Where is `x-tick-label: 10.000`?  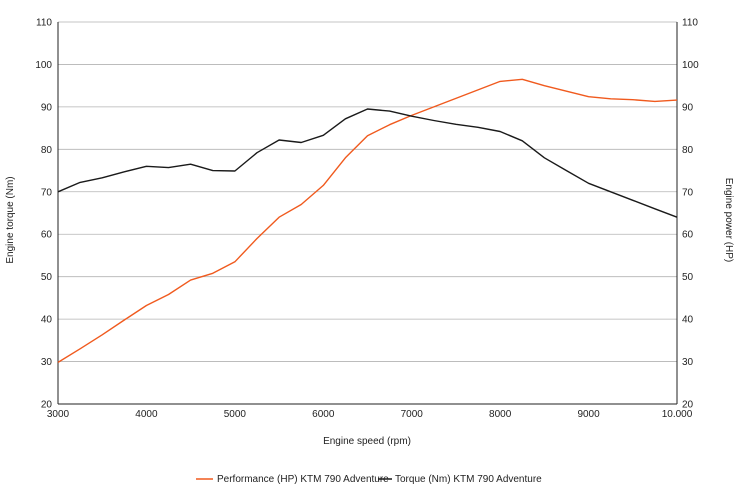
x-tick-label: 10.000 is located at coordinates (677, 414).